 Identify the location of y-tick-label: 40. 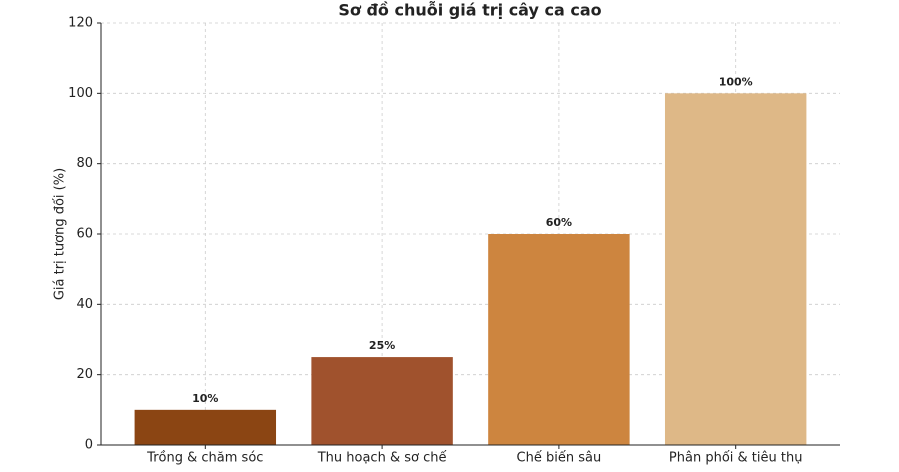
(84, 304).